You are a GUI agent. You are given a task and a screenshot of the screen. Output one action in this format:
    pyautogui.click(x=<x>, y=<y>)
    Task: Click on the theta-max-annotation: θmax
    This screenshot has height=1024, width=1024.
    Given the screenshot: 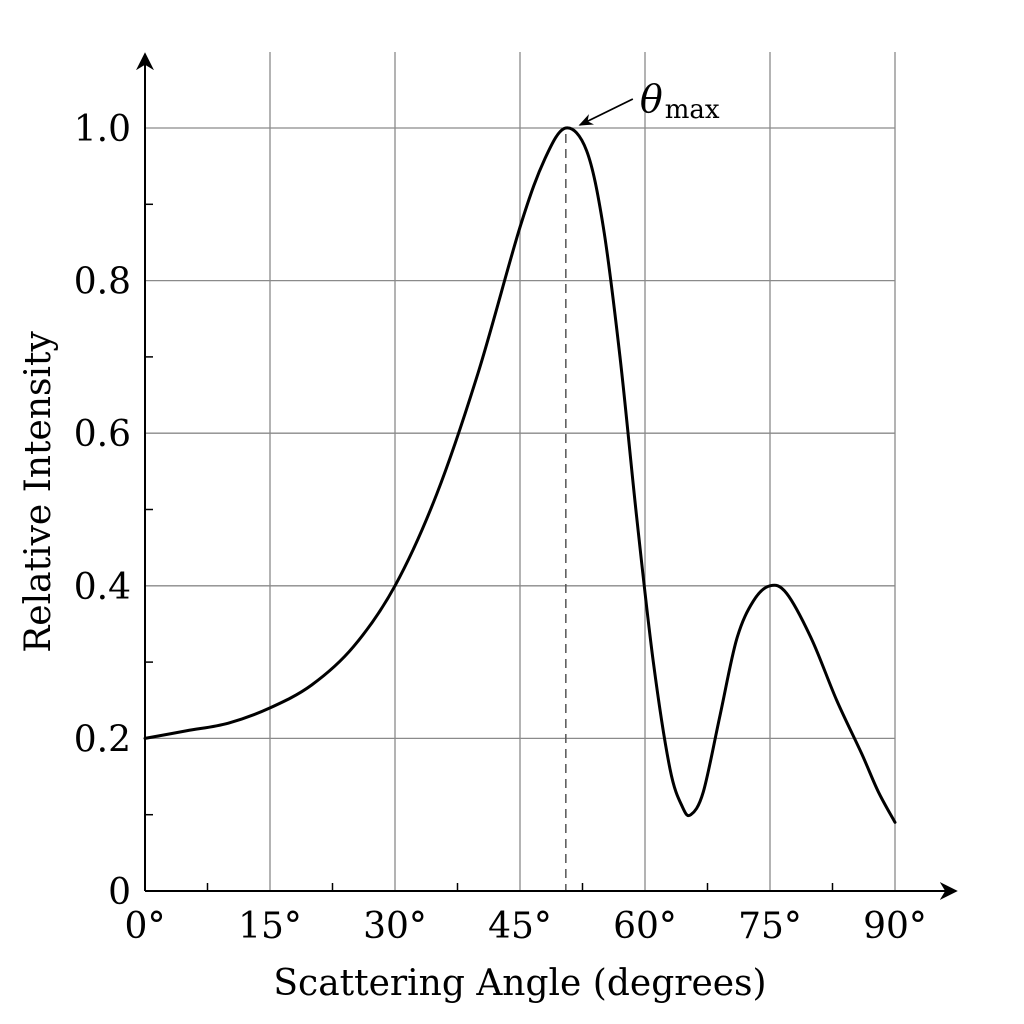 What is the action you would take?
    pyautogui.click(x=649, y=101)
    